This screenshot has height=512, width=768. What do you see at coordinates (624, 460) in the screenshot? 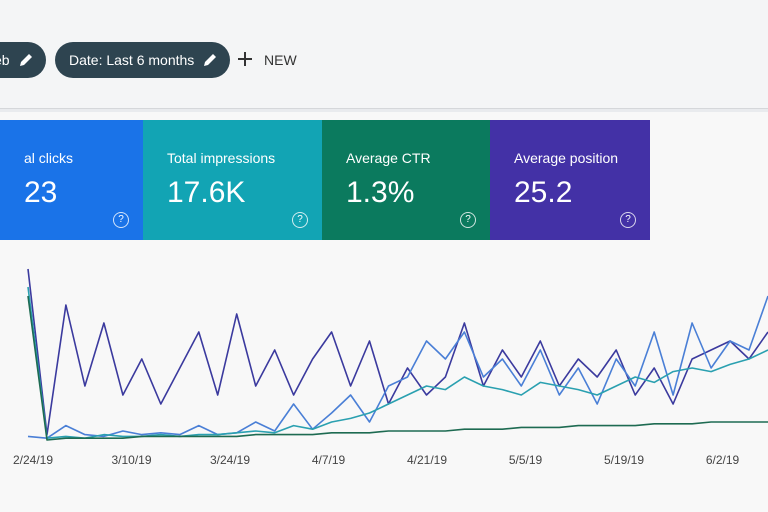
I see `x-tick-label: 5/19/19` at bounding box center [624, 460].